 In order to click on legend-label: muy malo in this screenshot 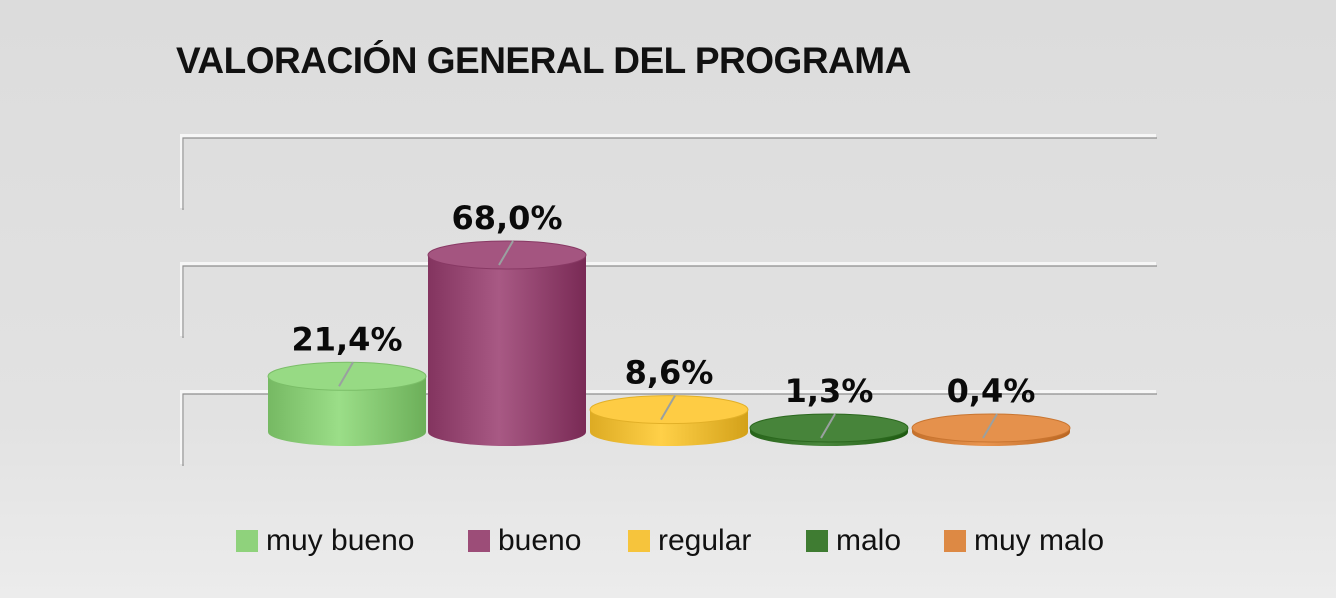, I will do `click(1039, 540)`.